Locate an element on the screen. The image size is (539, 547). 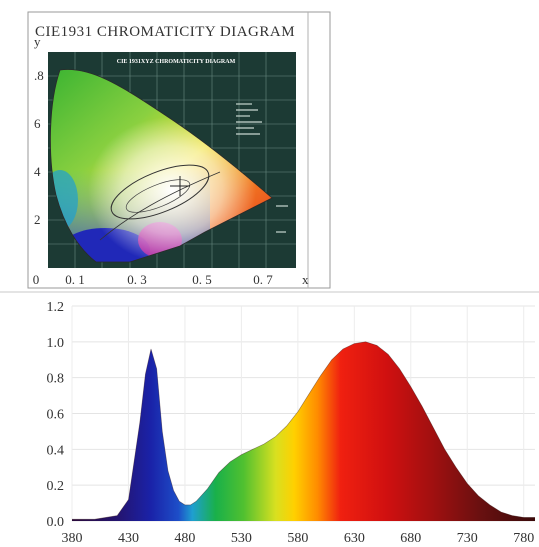
cie-x-tick: 0. 3 is located at coordinates (137, 279).